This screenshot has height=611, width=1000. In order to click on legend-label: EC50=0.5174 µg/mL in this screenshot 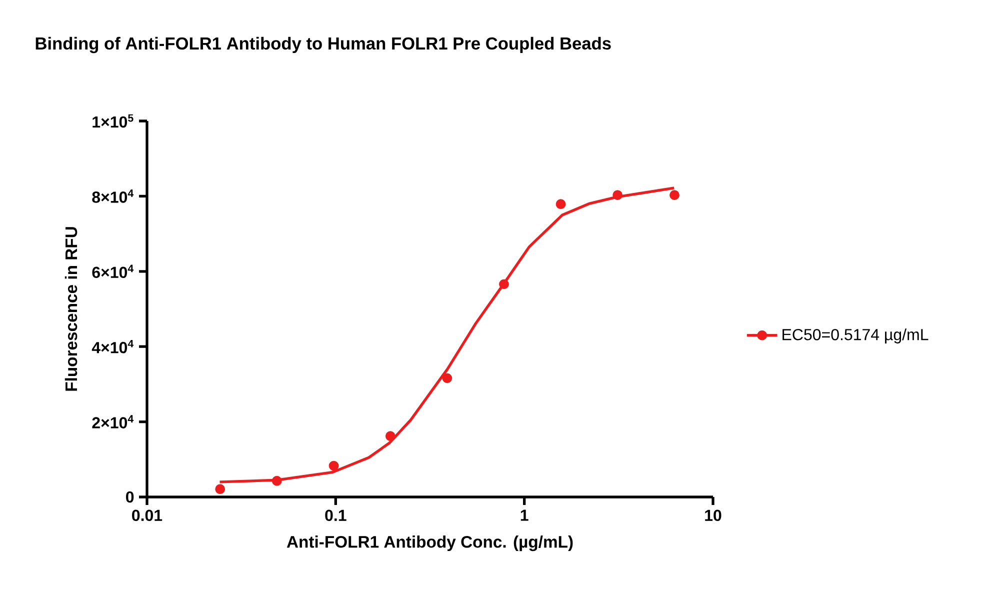, I will do `click(855, 336)`.